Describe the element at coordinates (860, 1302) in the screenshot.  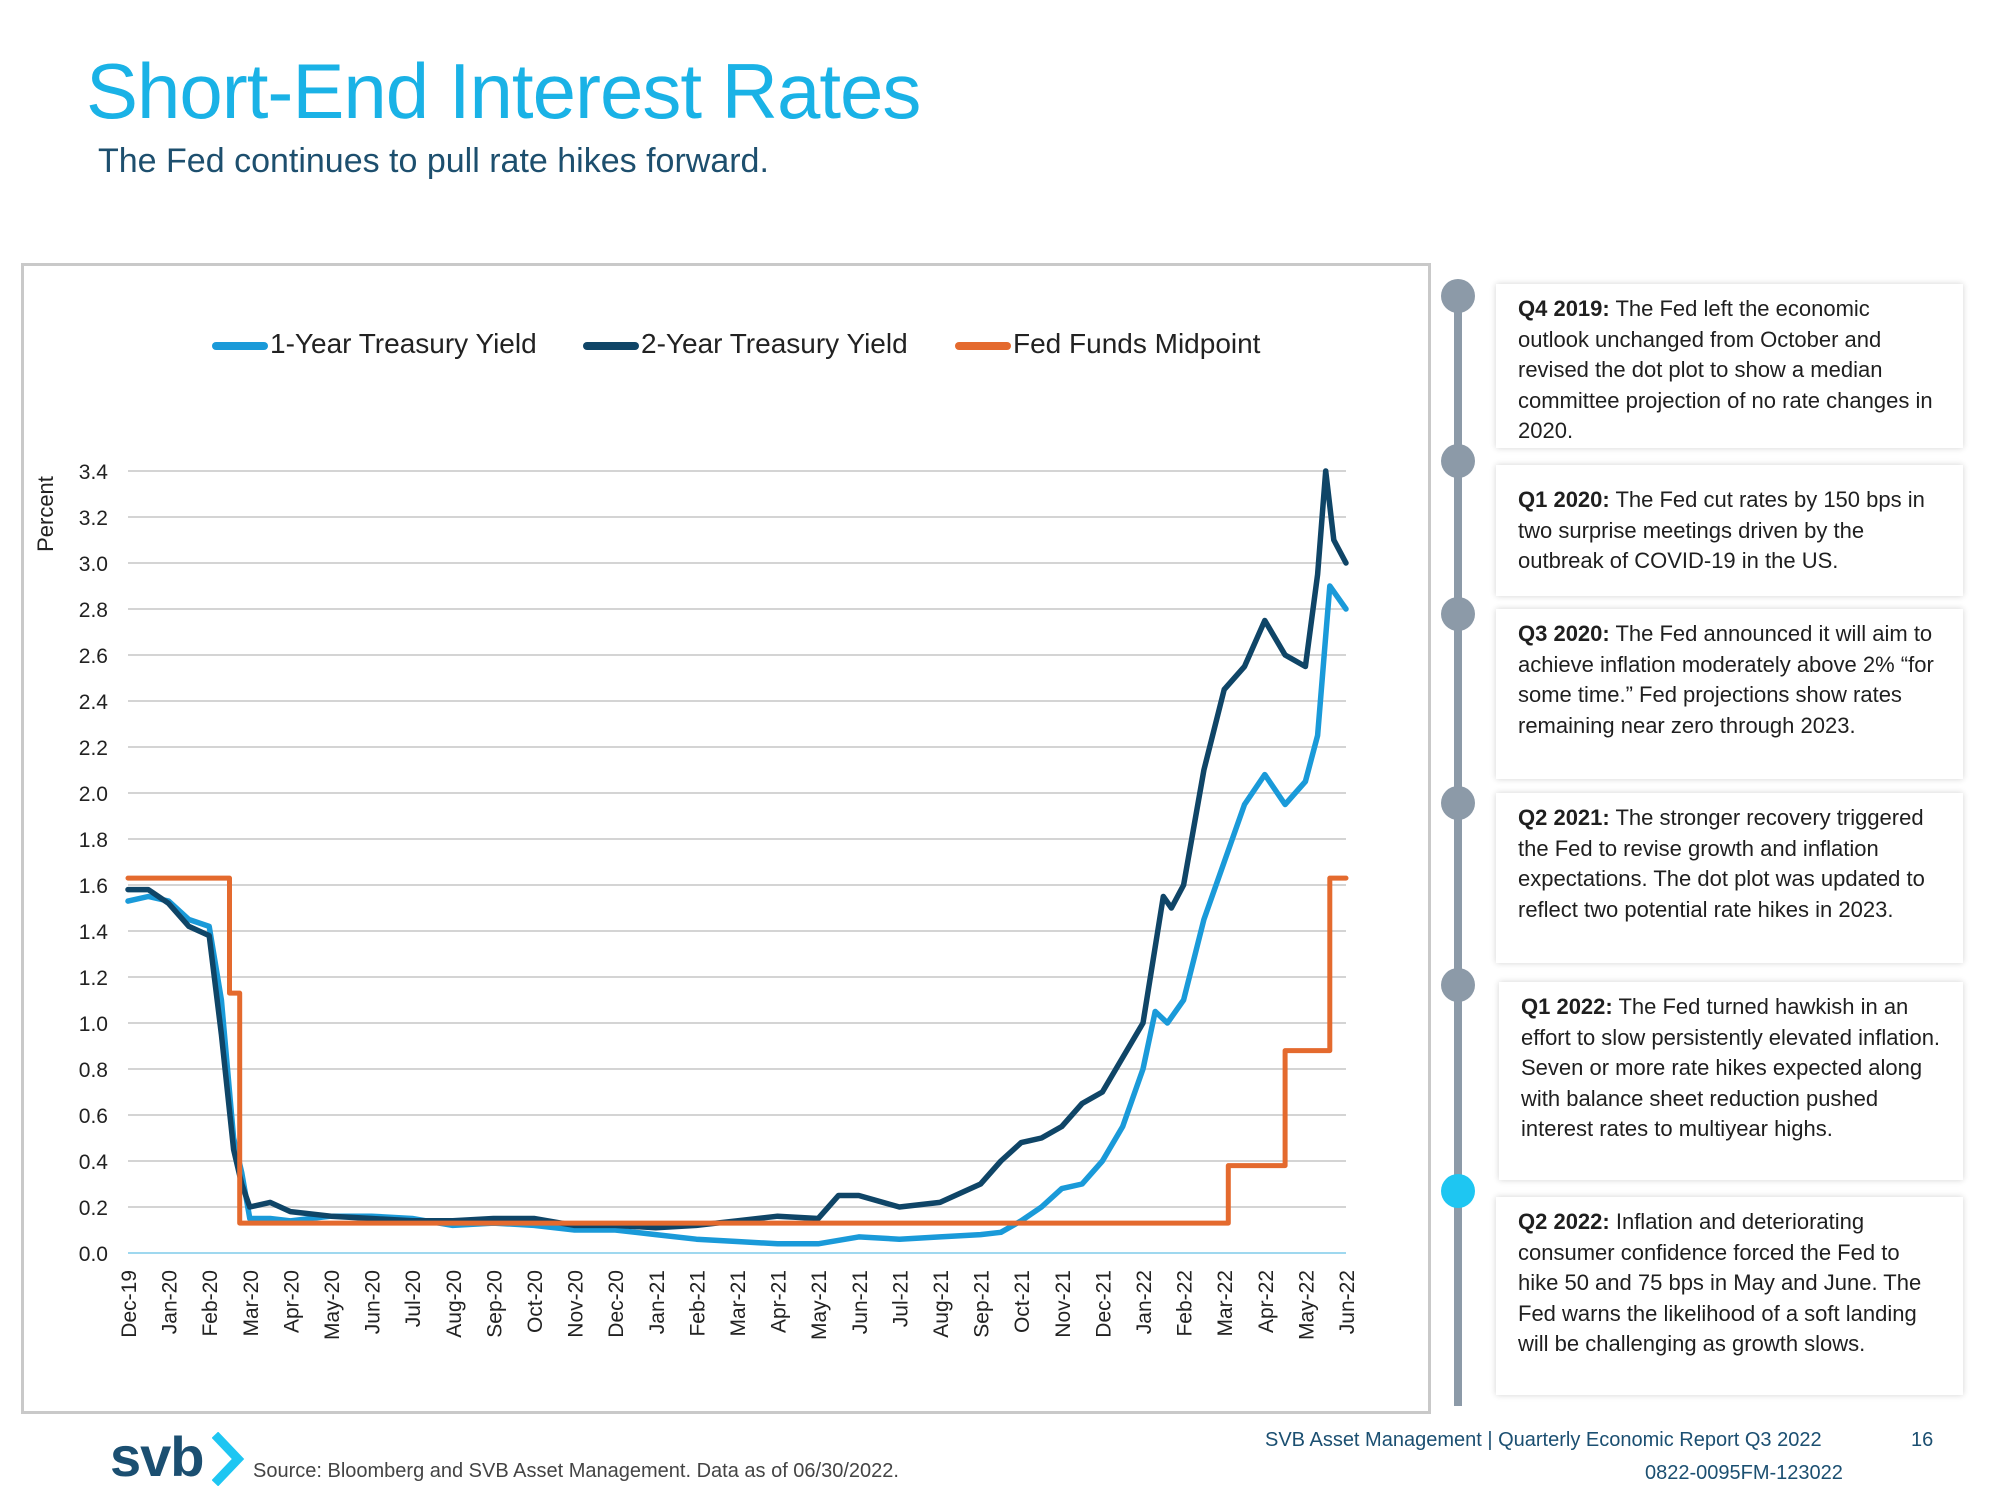
I see `x-tick-label: Jun-21` at that location.